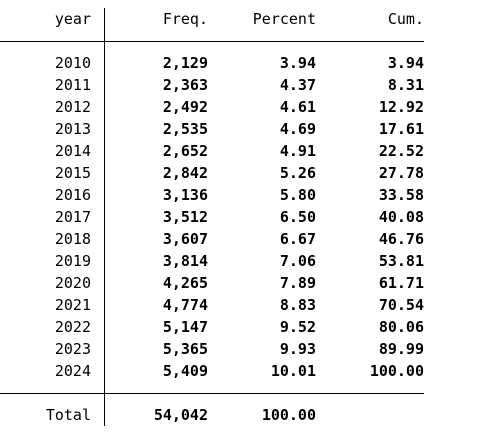 This screenshot has width=498, height=438. What do you see at coordinates (72, 327) in the screenshot?
I see `row-year: 2022` at bounding box center [72, 327].